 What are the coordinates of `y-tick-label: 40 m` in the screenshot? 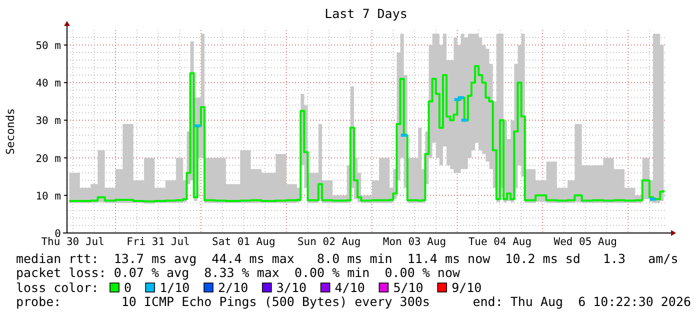 It's located at (48, 84).